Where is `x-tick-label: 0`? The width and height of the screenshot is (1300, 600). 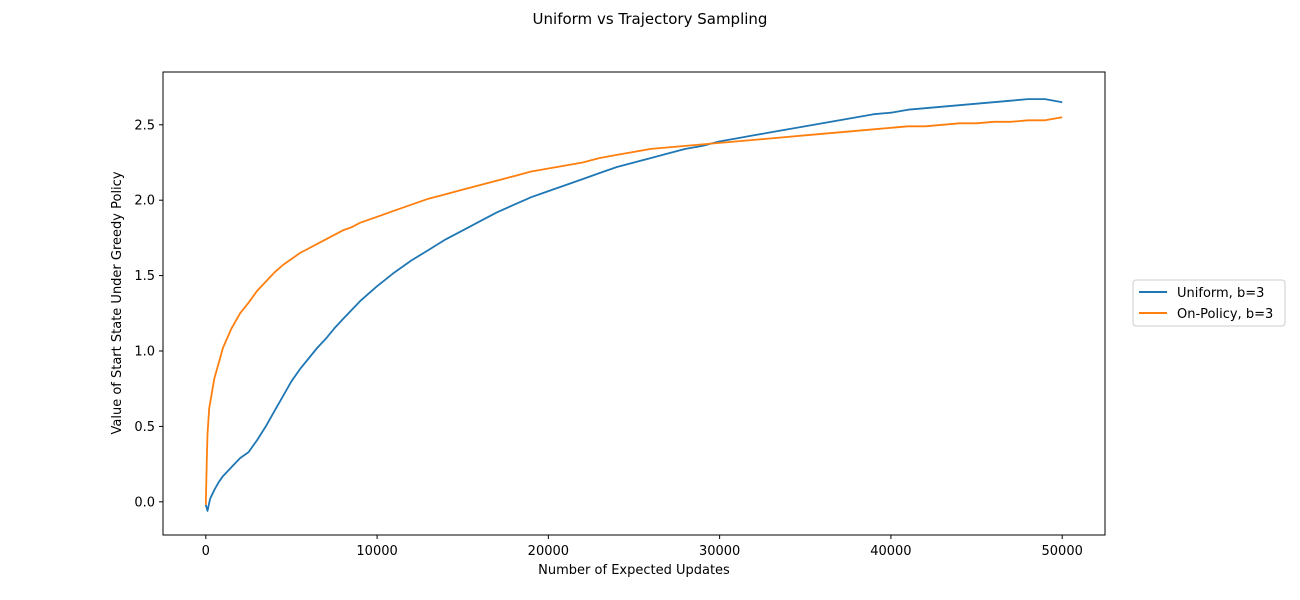
x-tick-label: 0 is located at coordinates (206, 551).